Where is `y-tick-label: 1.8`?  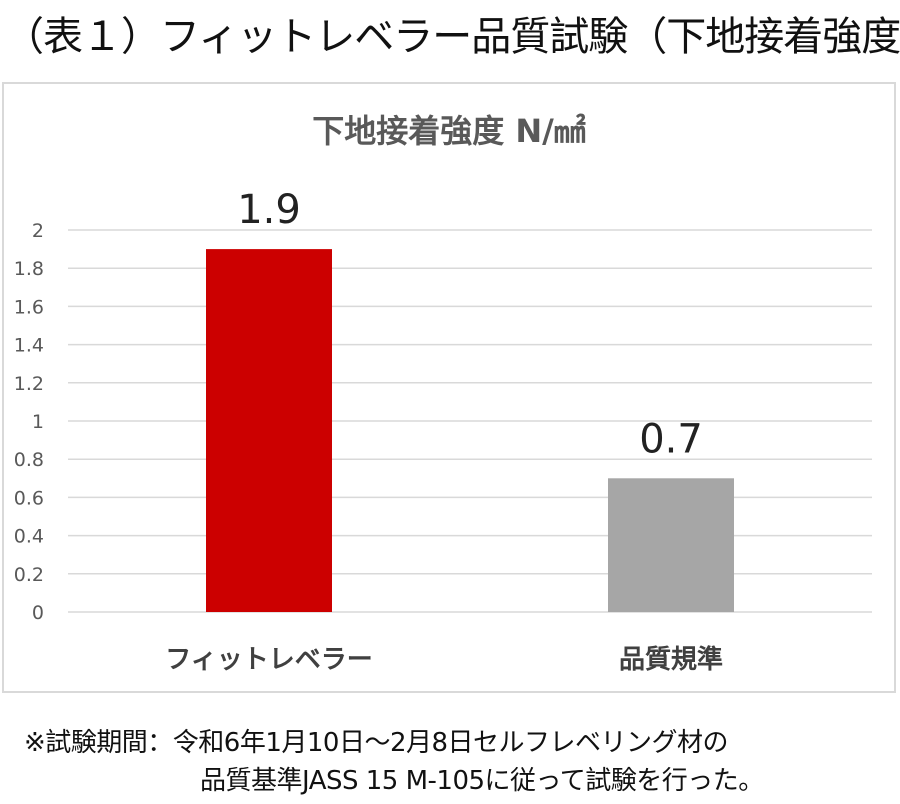
y-tick-label: 1.8 is located at coordinates (29, 269).